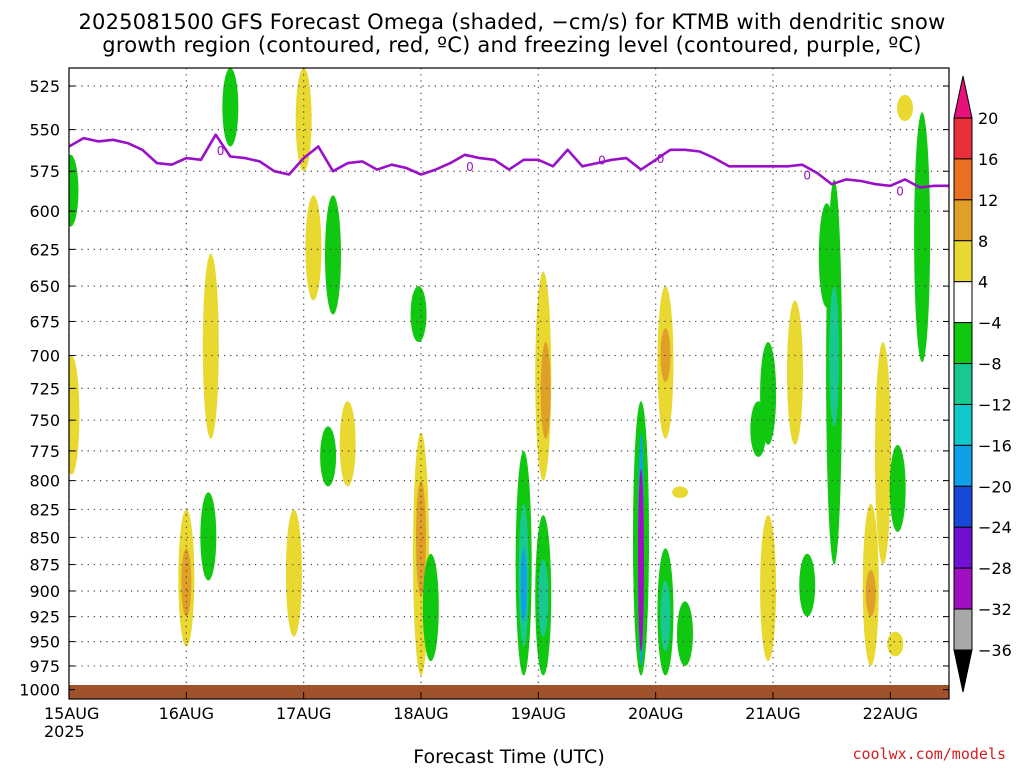  I want to click on y-tick-label: 875, so click(44, 565).